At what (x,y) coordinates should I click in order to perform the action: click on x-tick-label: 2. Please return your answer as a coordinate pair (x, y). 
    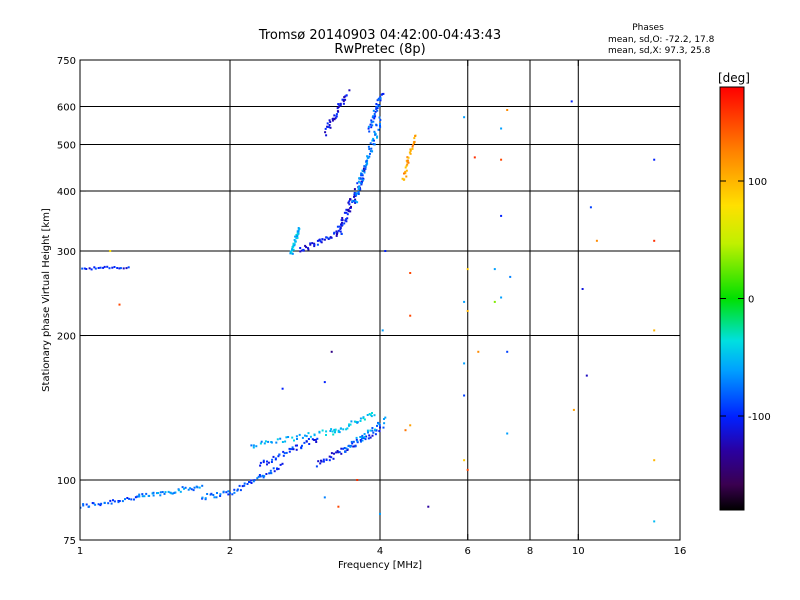
    Looking at the image, I should click on (230, 551).